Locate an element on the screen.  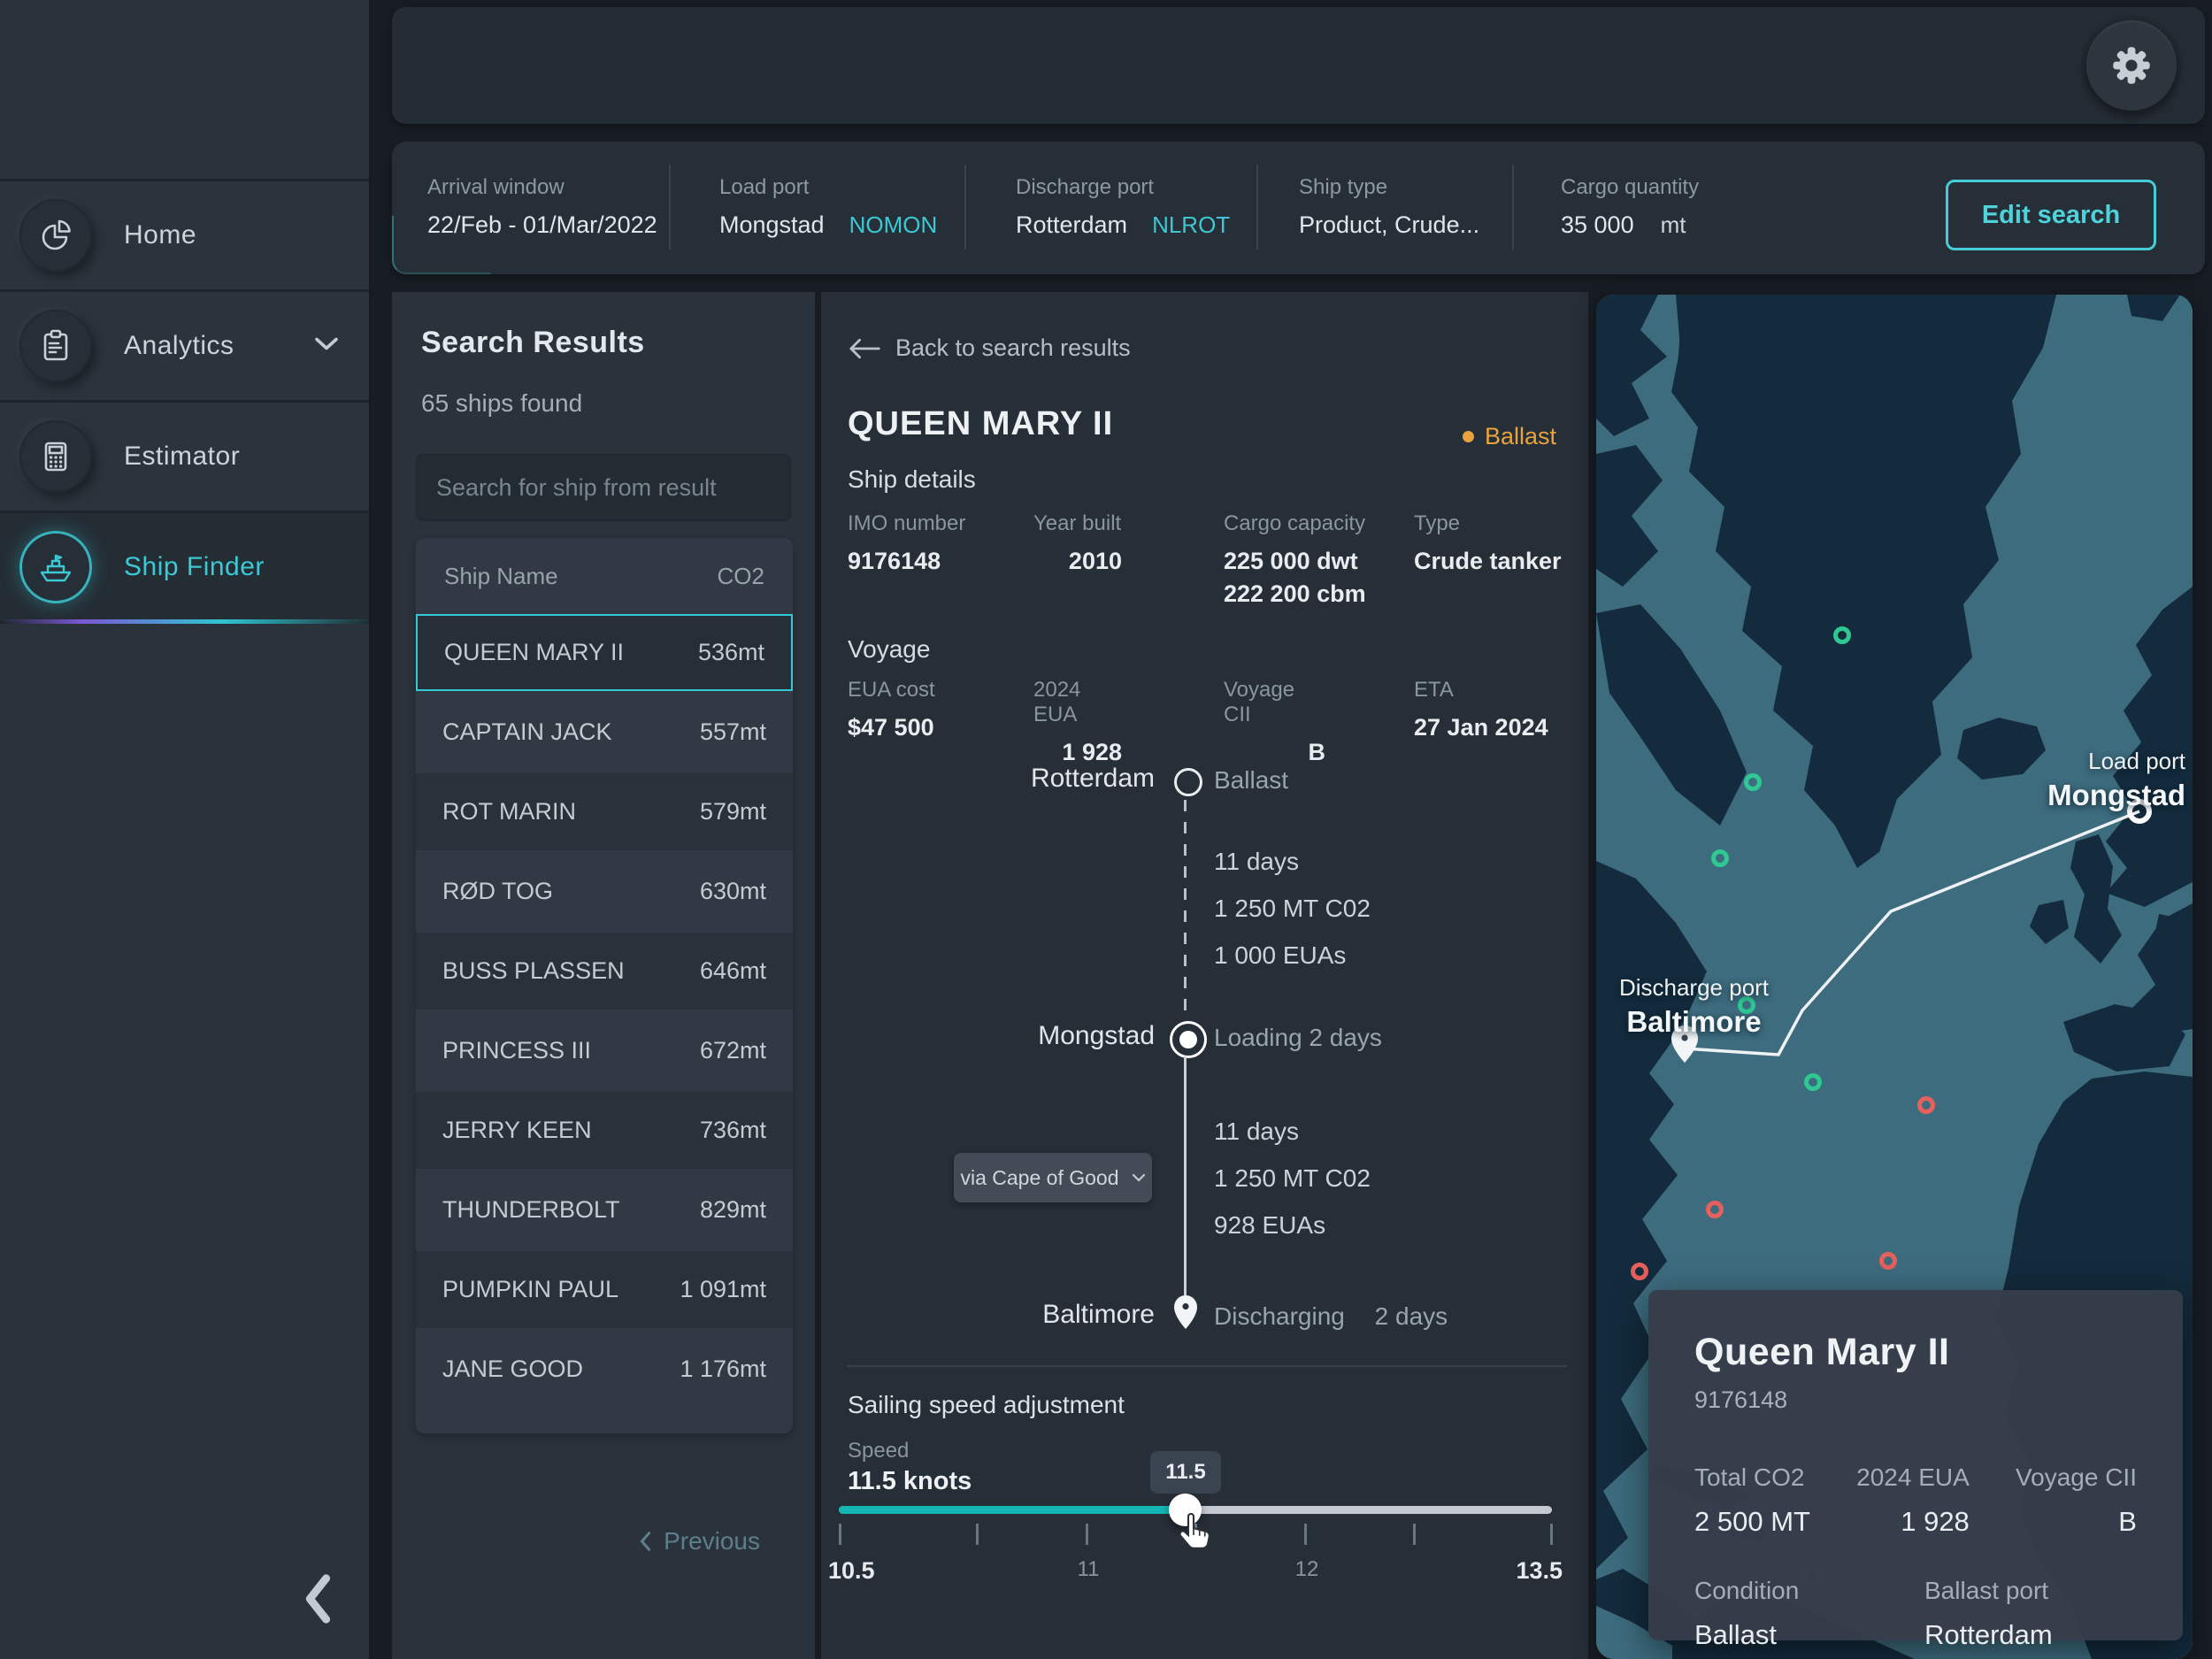
year-built-field: Year built 2010 is located at coordinates (1078, 543).